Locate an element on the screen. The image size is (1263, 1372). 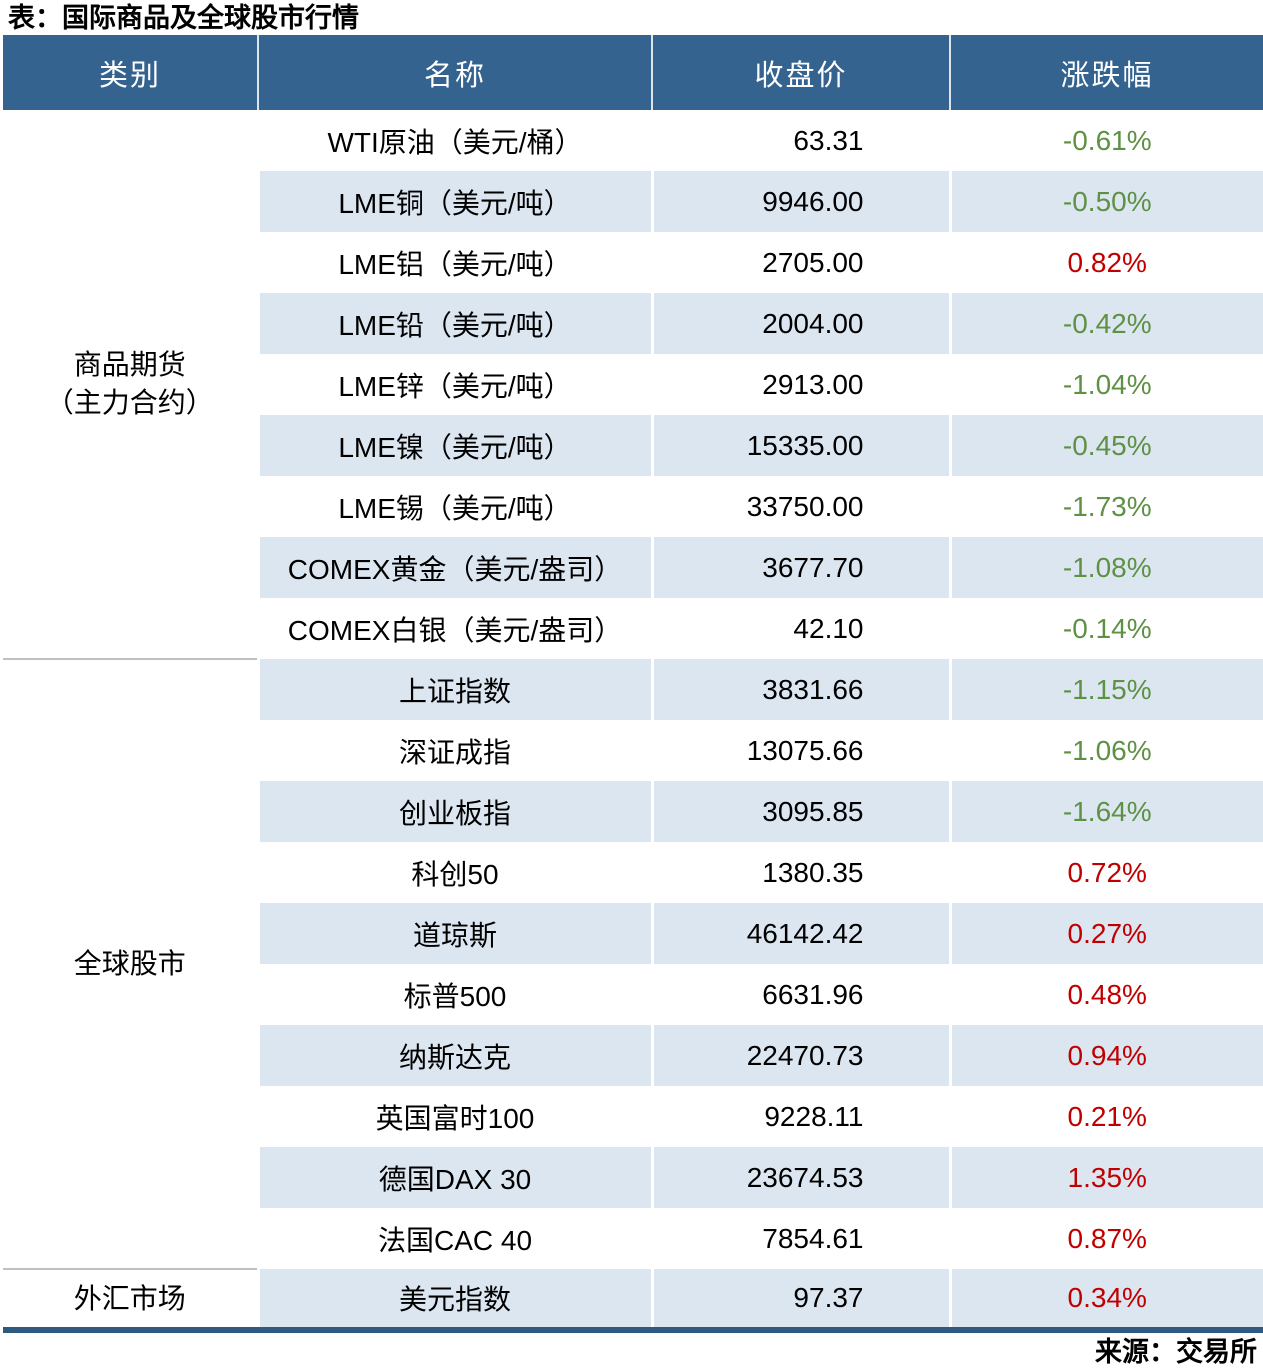
table-row: 标普500 6631.96 0.48% is located at coordinates (633, 994).